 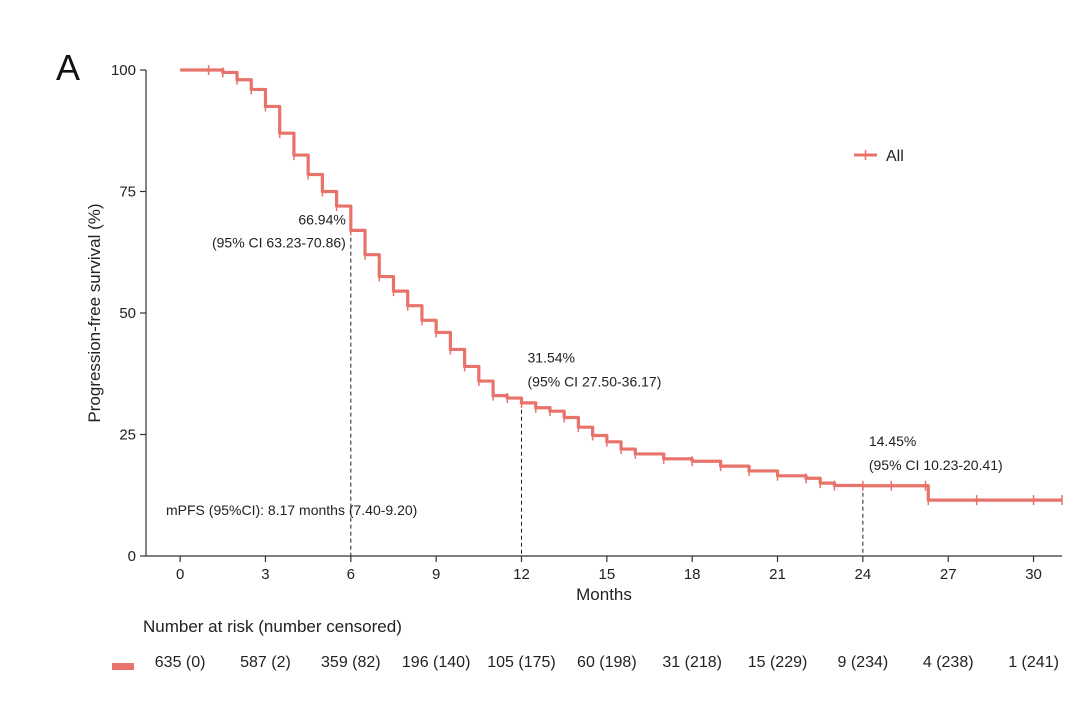 What do you see at coordinates (265, 662) in the screenshot?
I see `risk-table-cell: 587 (2)` at bounding box center [265, 662].